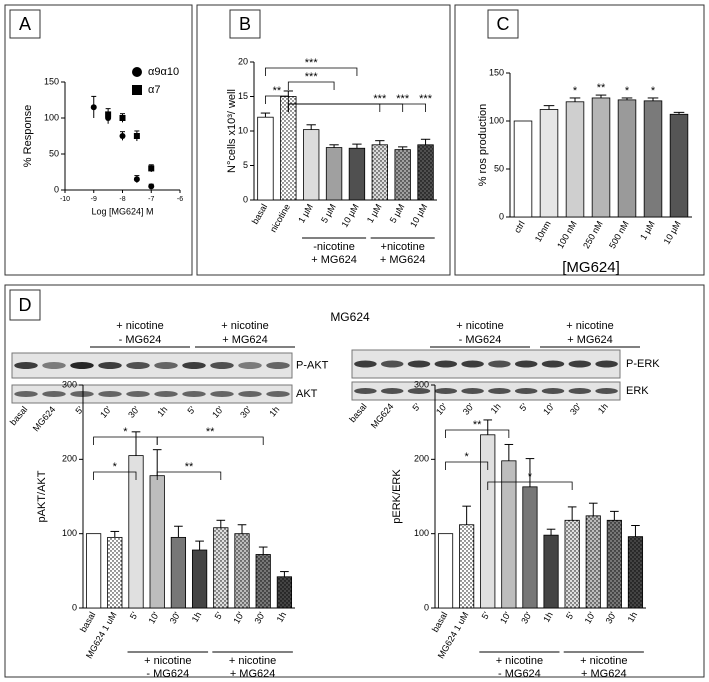  What do you see at coordinates (503, 24) in the screenshot?
I see `panel-label: C` at bounding box center [503, 24].